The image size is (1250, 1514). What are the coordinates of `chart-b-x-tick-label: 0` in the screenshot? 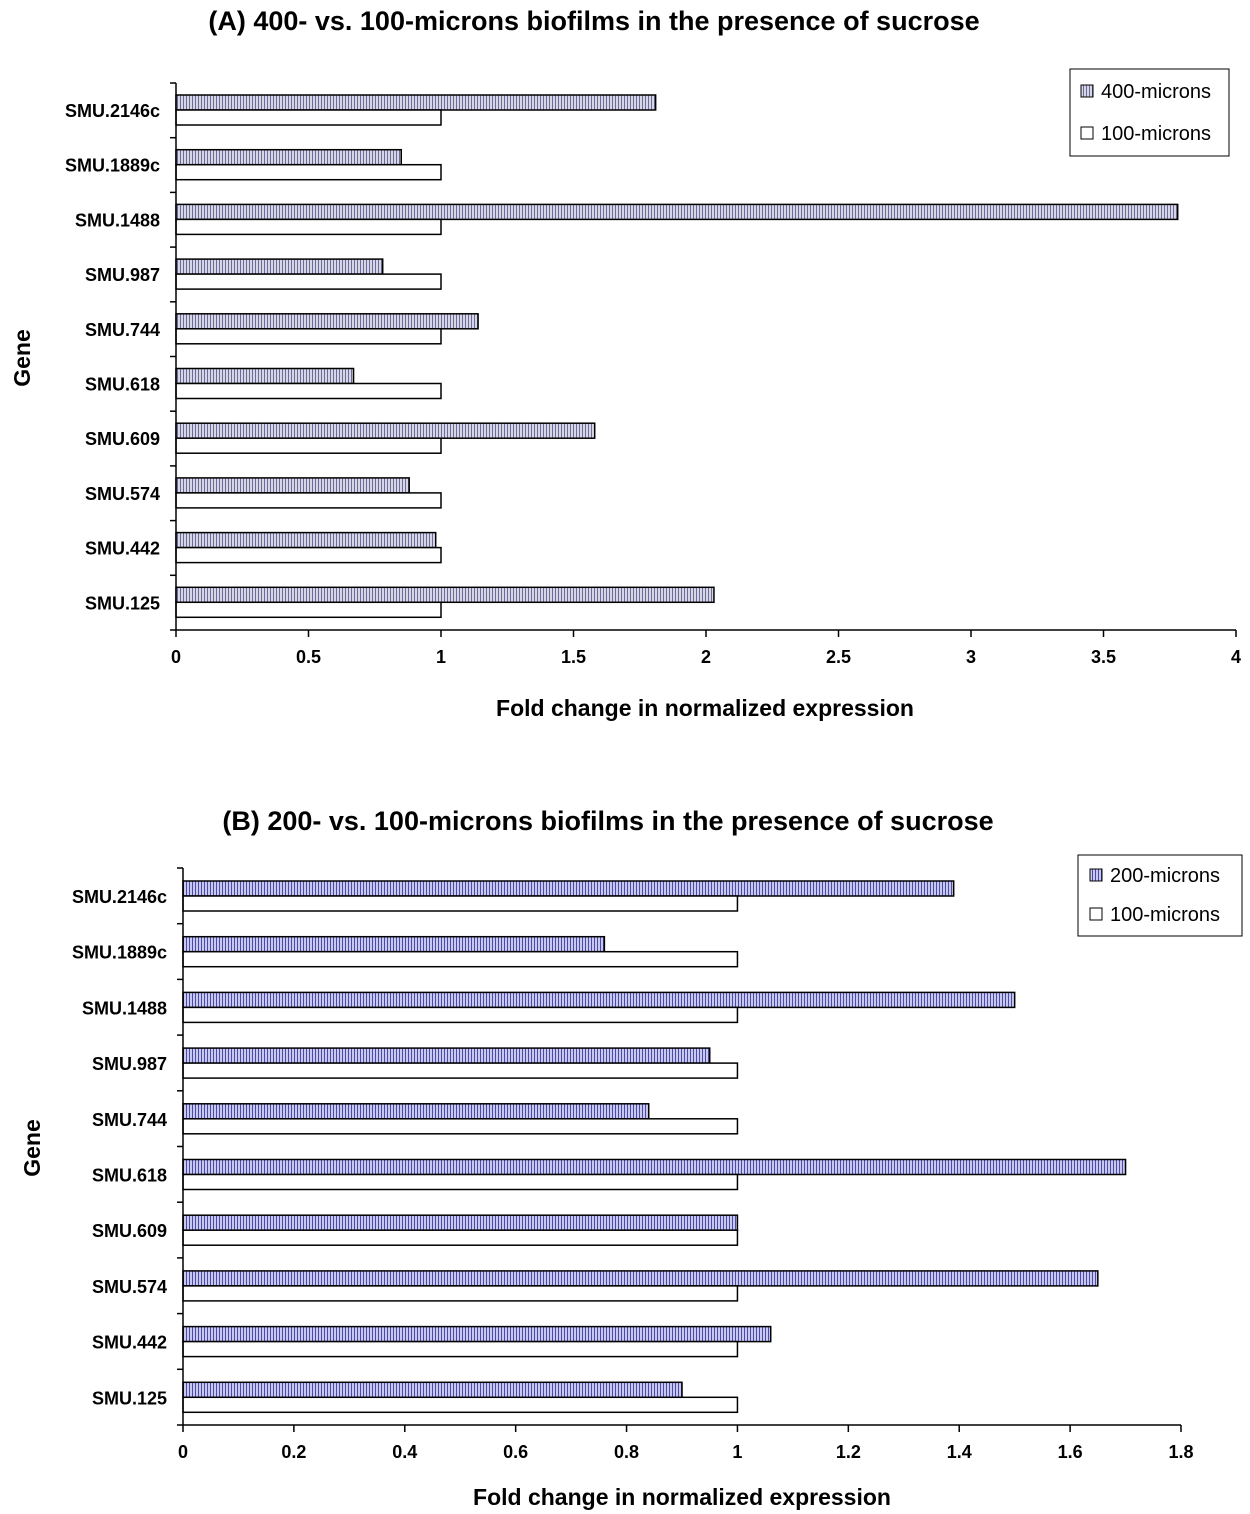 It's located at (183, 1452).